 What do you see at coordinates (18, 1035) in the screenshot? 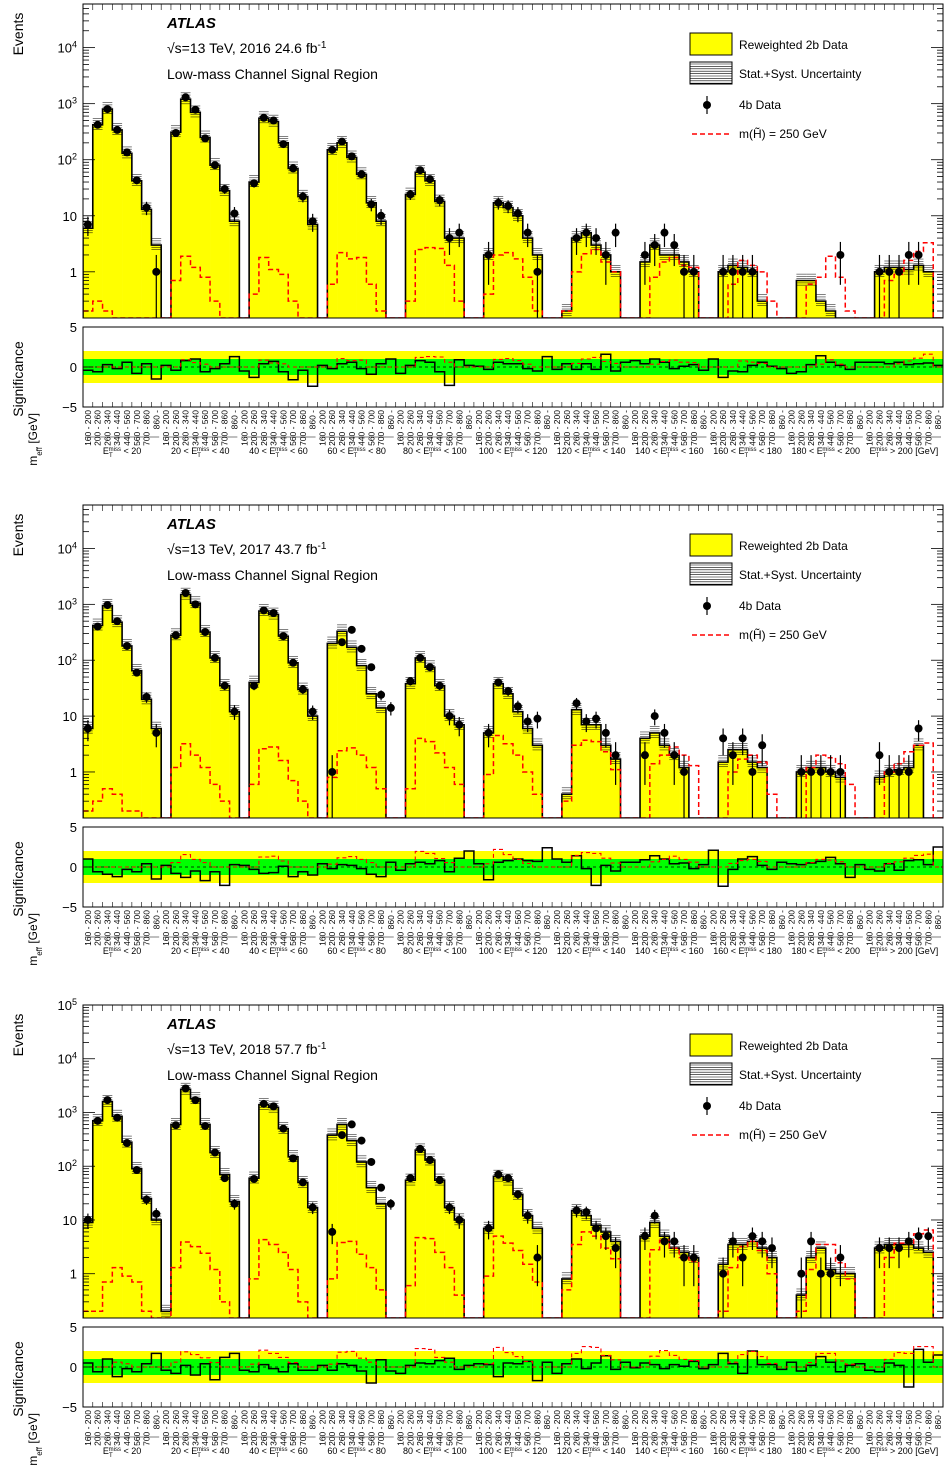
I see `y-axis-title: Events` at bounding box center [18, 1035].